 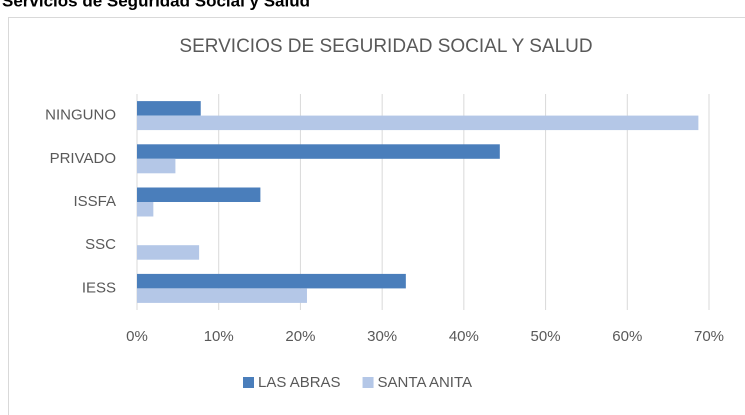 I want to click on x-tick-label: 30%, so click(x=382, y=336).